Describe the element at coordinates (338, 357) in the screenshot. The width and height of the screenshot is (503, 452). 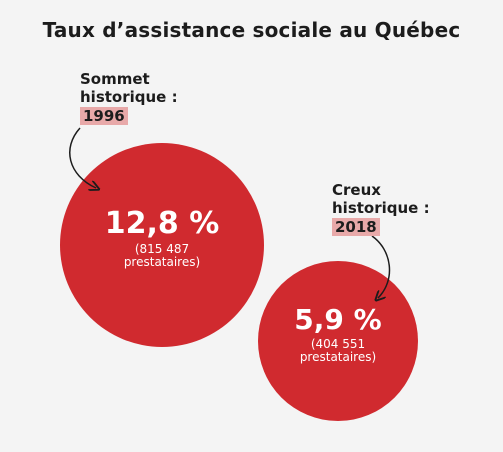
I see `low-recipients-line-2: prestataires)` at that location.